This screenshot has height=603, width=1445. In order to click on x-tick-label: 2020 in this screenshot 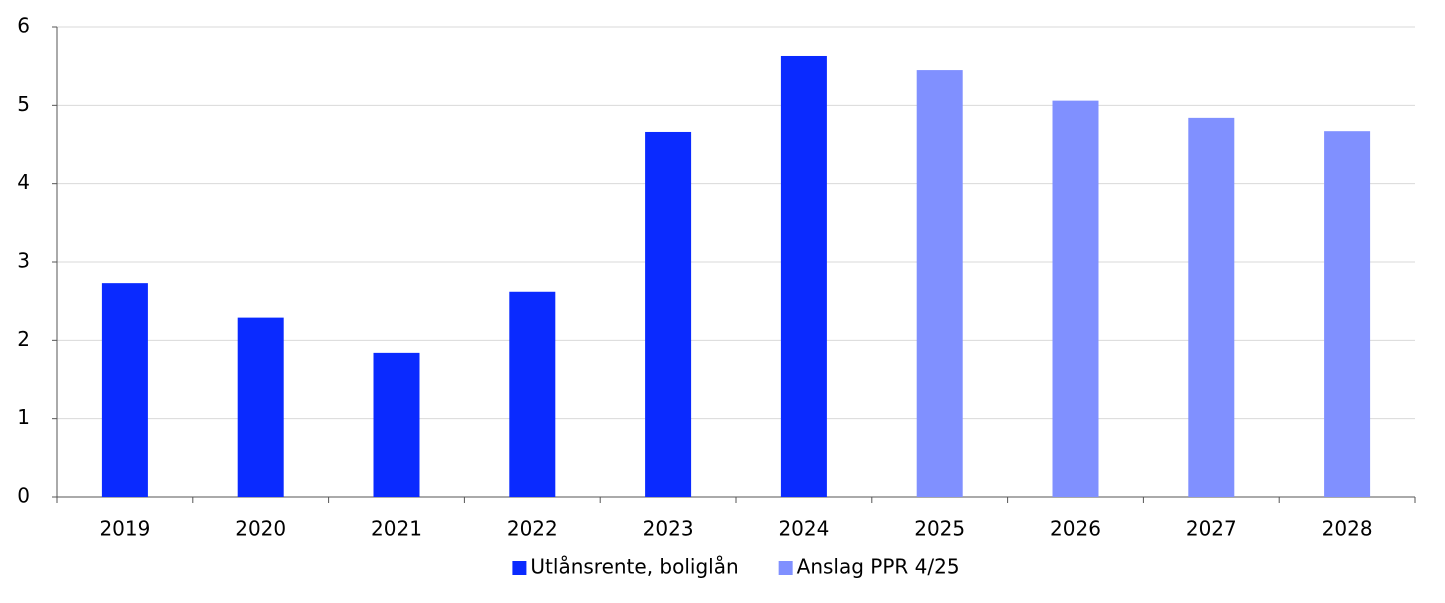, I will do `click(260, 529)`.